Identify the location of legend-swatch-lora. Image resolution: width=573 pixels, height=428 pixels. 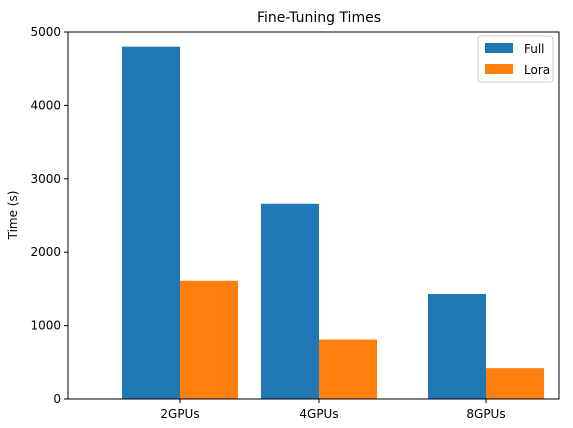
(499, 69).